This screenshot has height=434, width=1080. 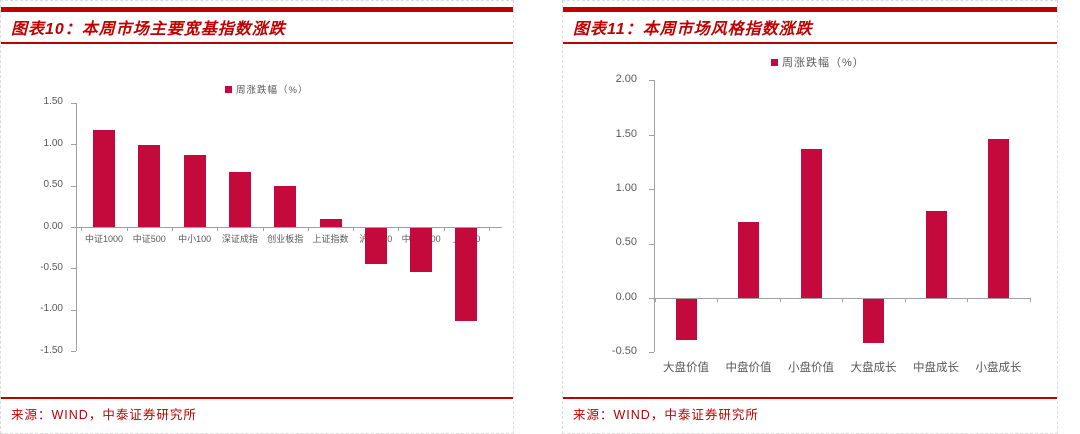 I want to click on category-label: 小盘成长, so click(x=998, y=368).